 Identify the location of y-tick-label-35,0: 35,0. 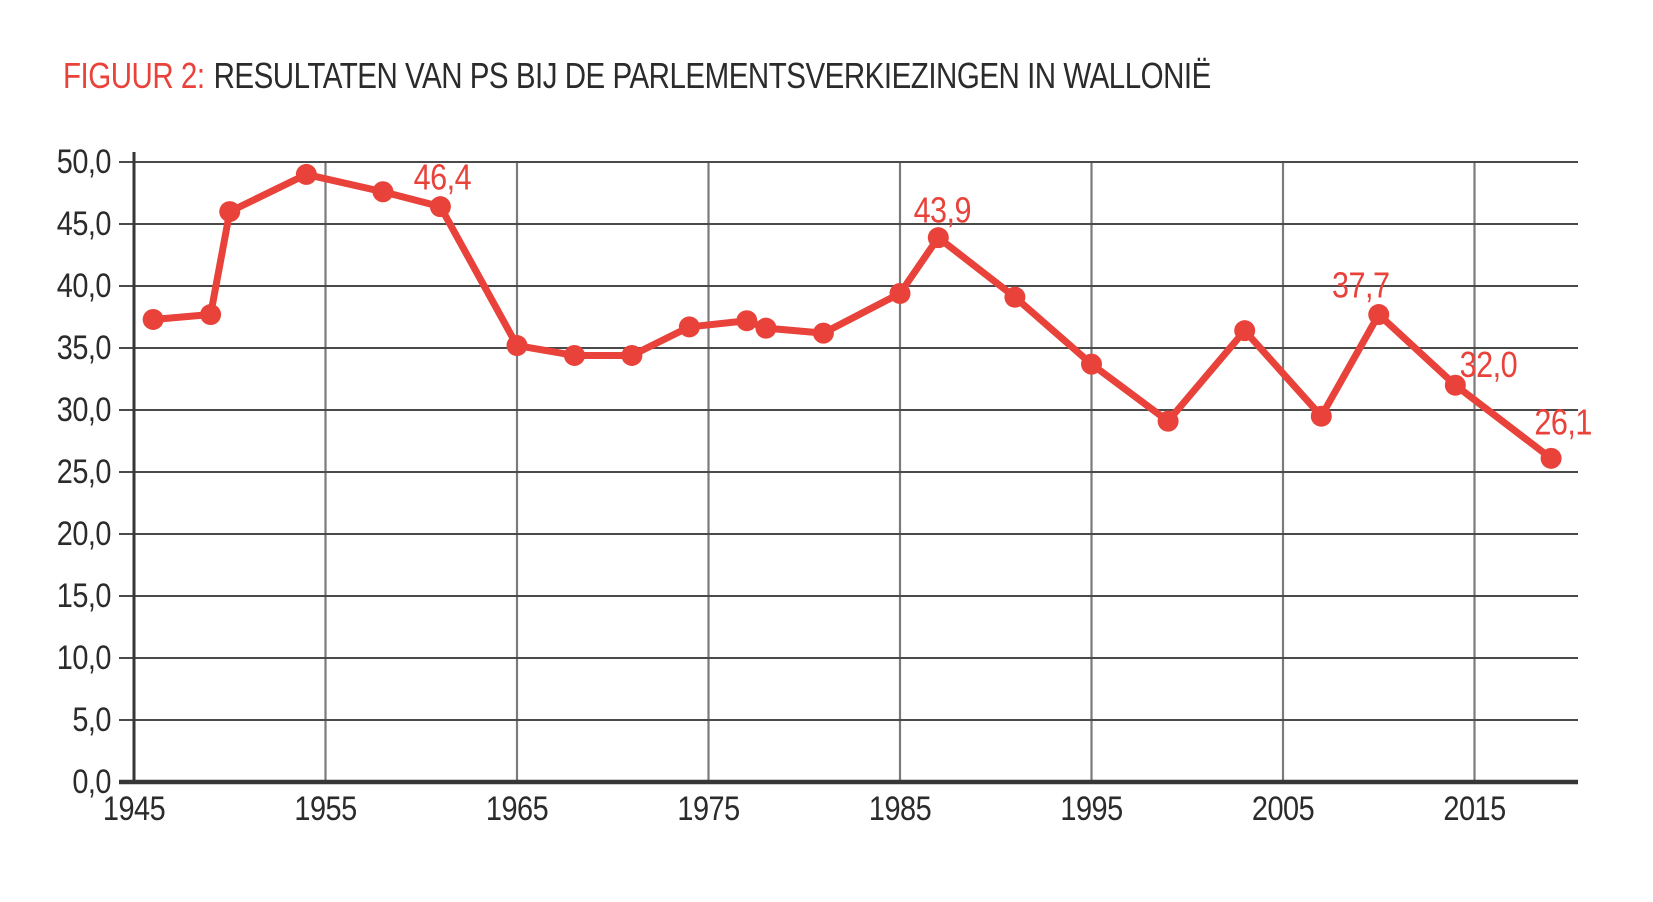
(84, 347).